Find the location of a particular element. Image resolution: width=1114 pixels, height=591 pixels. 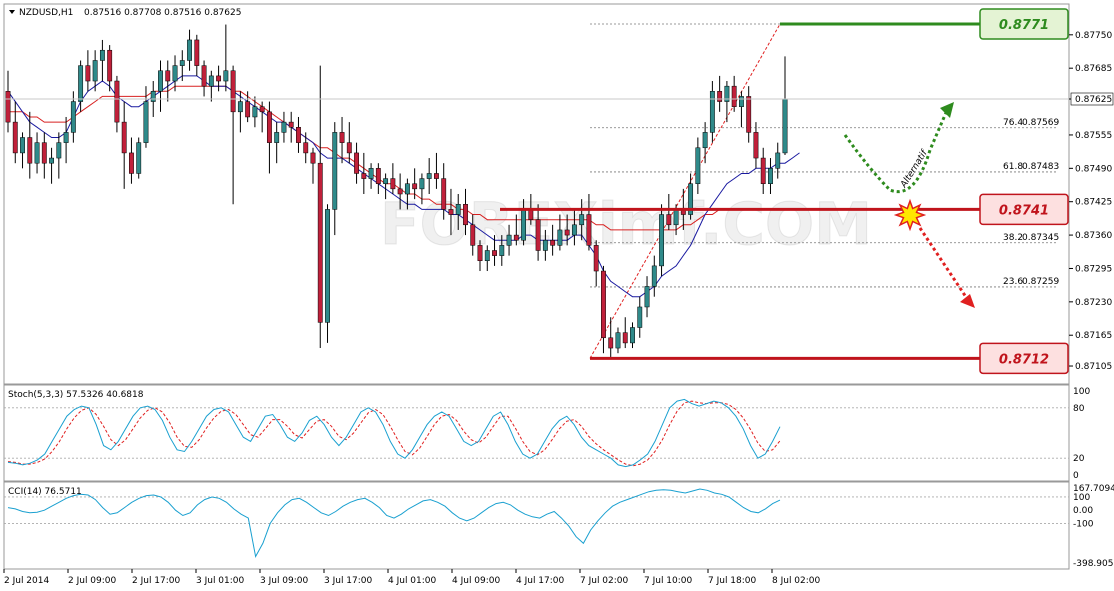

ohlc-readout: 0.87516 0.87708 0.87516 0.87625 is located at coordinates (162, 13).